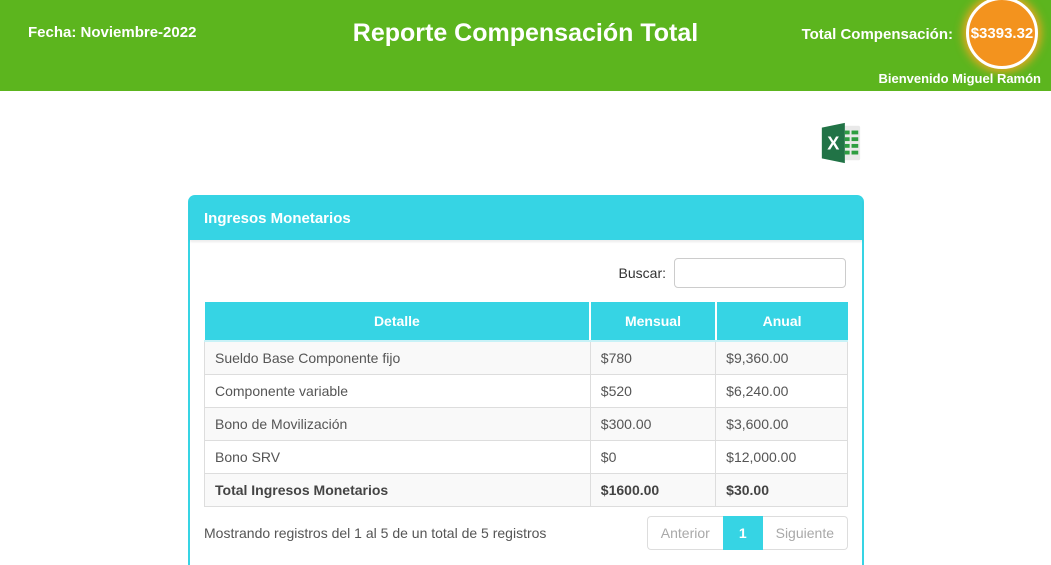 The image size is (1051, 565). I want to click on table-row: Bono de Movilización $300.00 $3,600.00, so click(526, 424).